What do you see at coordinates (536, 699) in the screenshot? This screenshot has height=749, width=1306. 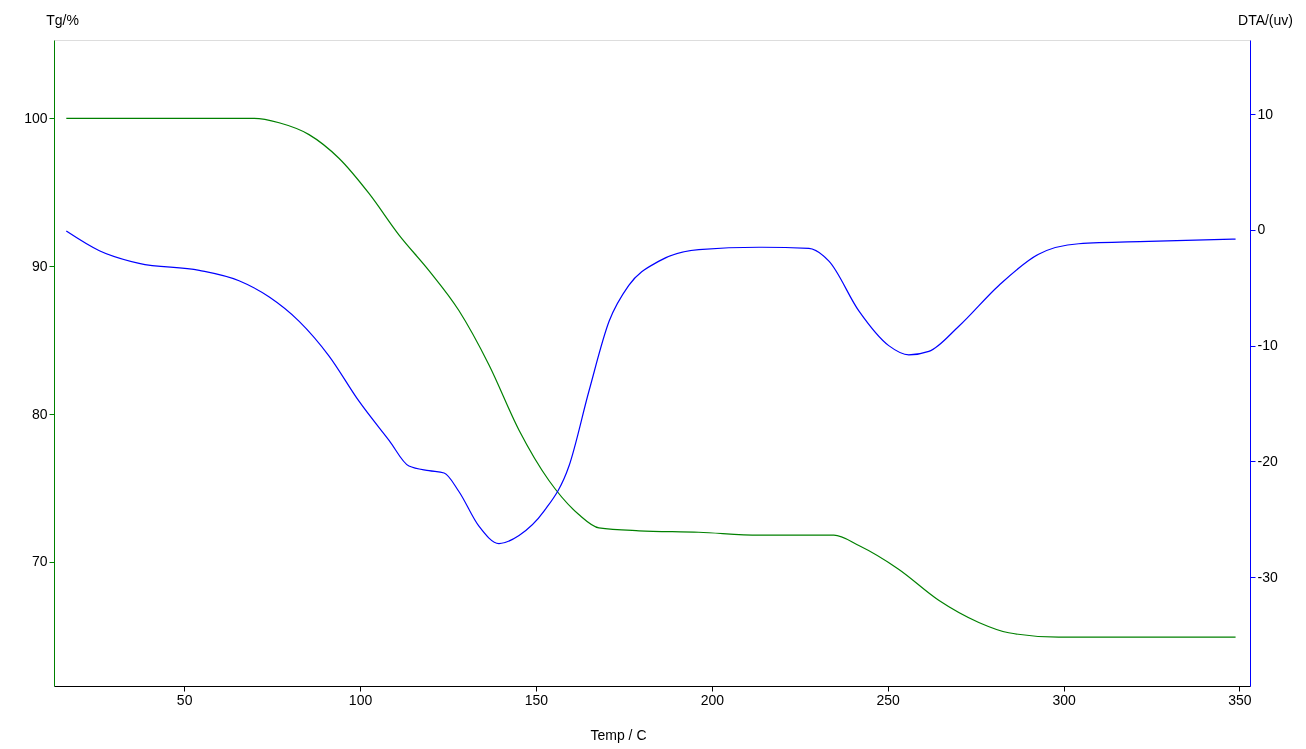 I see `x-tick-label: 150` at bounding box center [536, 699].